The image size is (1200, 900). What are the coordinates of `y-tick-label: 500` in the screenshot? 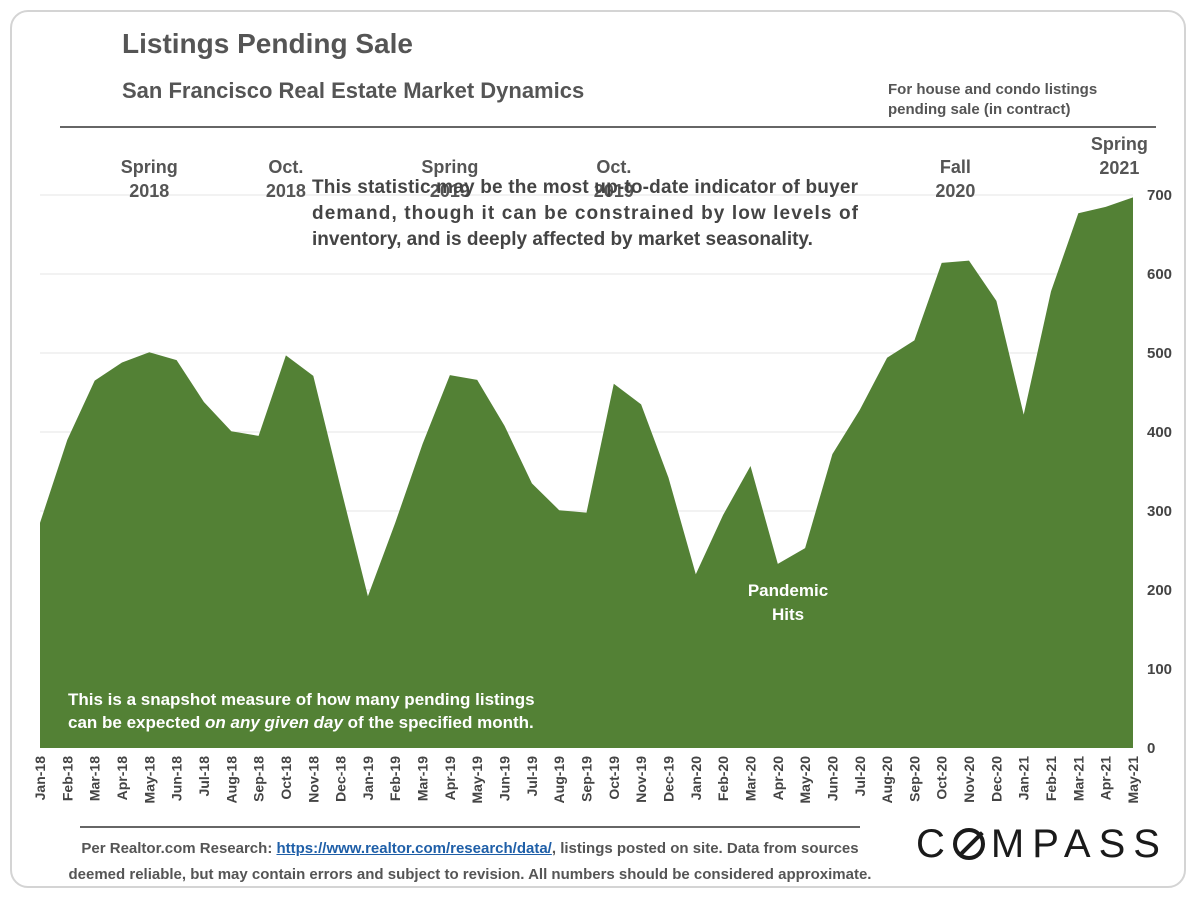 It's located at (1159, 353).